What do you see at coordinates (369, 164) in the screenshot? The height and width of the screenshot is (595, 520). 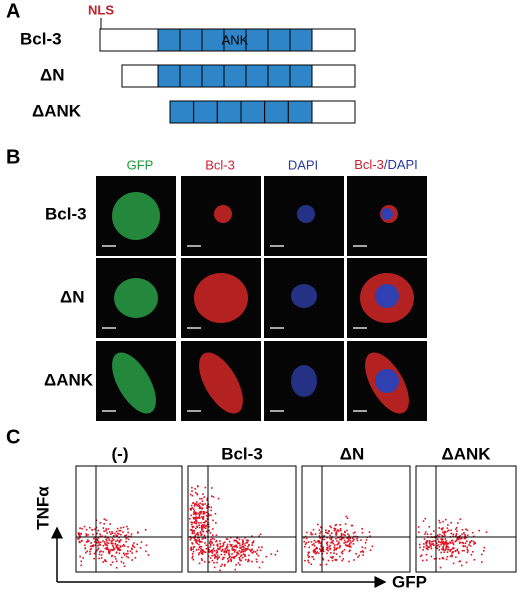 I see `header-part: Bcl-3` at bounding box center [369, 164].